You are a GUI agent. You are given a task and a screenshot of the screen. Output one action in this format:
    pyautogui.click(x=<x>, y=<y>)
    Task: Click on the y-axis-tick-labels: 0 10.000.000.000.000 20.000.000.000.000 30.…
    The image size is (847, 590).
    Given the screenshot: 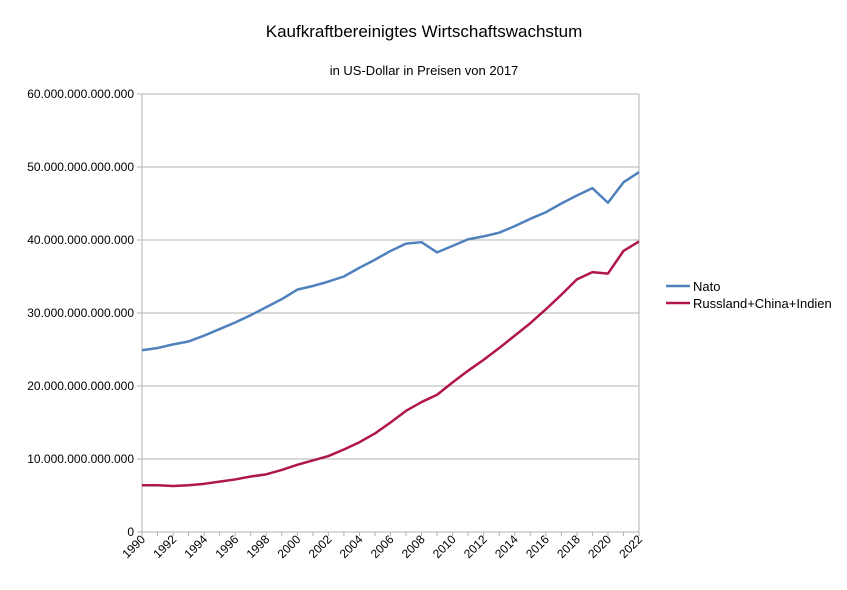 What is the action you would take?
    pyautogui.click(x=80, y=313)
    